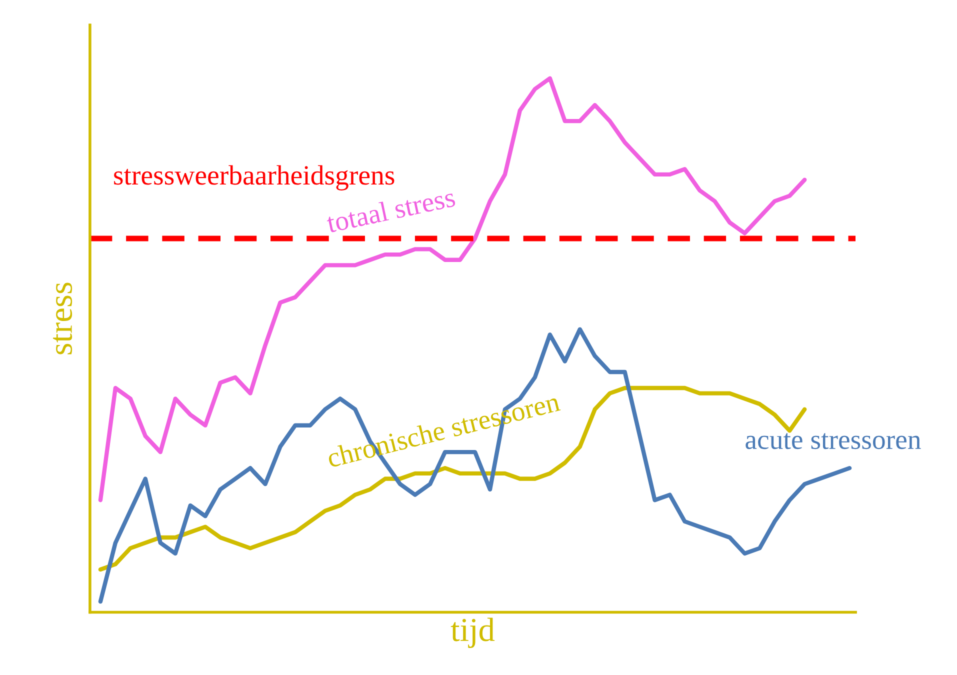 The height and width of the screenshot is (675, 957). Describe the element at coordinates (472, 633) in the screenshot. I see `x-axis-title: tijd` at that location.